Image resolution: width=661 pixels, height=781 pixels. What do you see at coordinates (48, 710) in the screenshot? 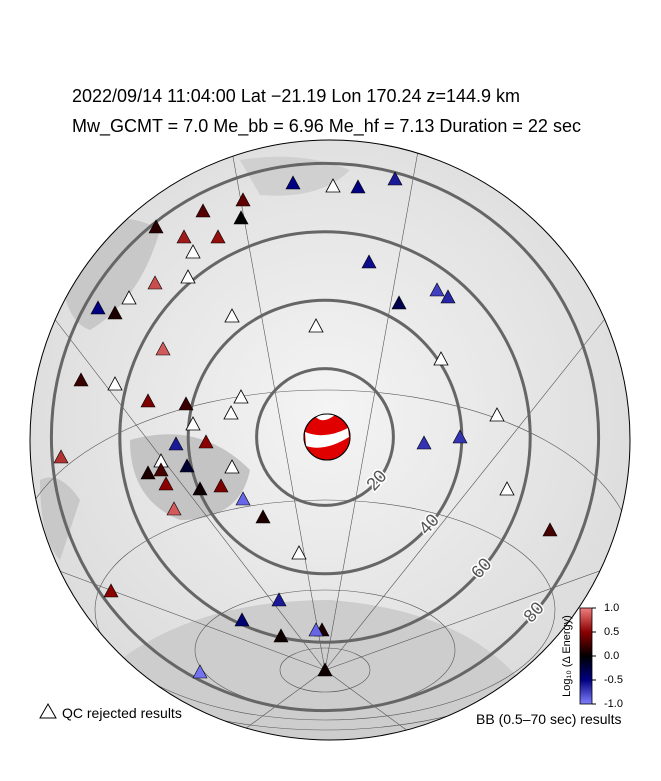
I see `legend-icon` at bounding box center [48, 710].